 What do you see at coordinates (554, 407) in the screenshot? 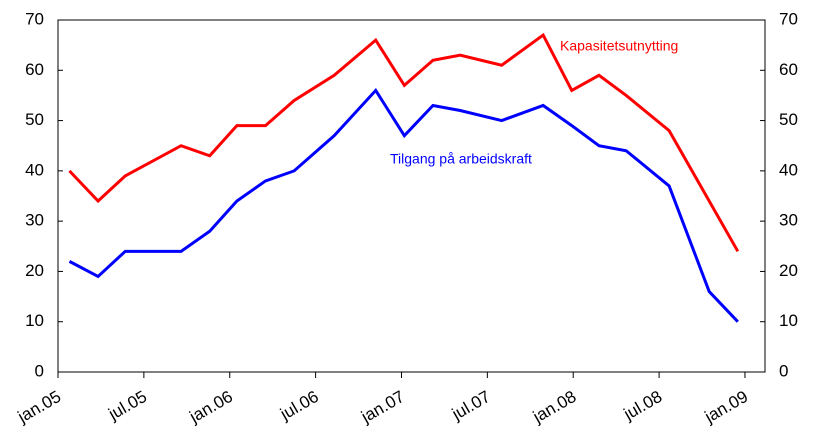
I see `x-tick-label: jan.08` at bounding box center [554, 407].